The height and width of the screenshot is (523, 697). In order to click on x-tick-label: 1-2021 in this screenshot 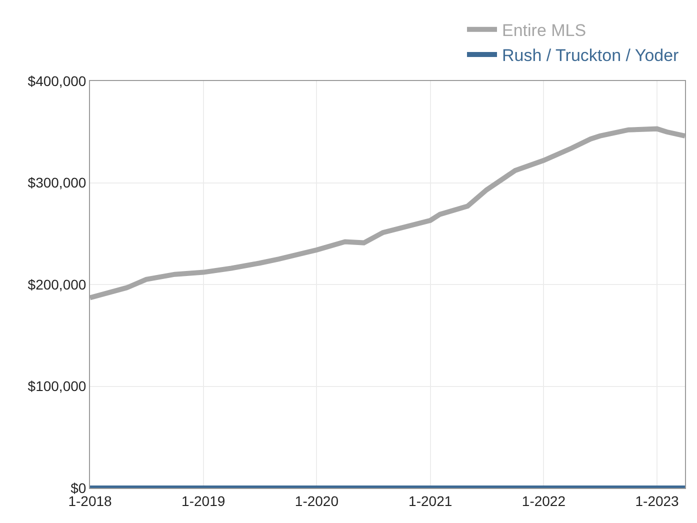, I will do `click(430, 500)`.